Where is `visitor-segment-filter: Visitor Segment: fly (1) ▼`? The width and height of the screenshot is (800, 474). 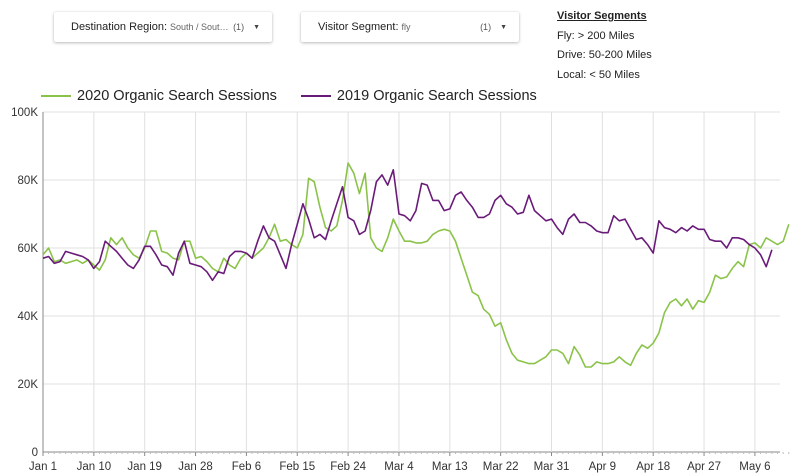
visitor-segment-filter: Visitor Segment: fly (1) ▼ is located at coordinates (410, 27).